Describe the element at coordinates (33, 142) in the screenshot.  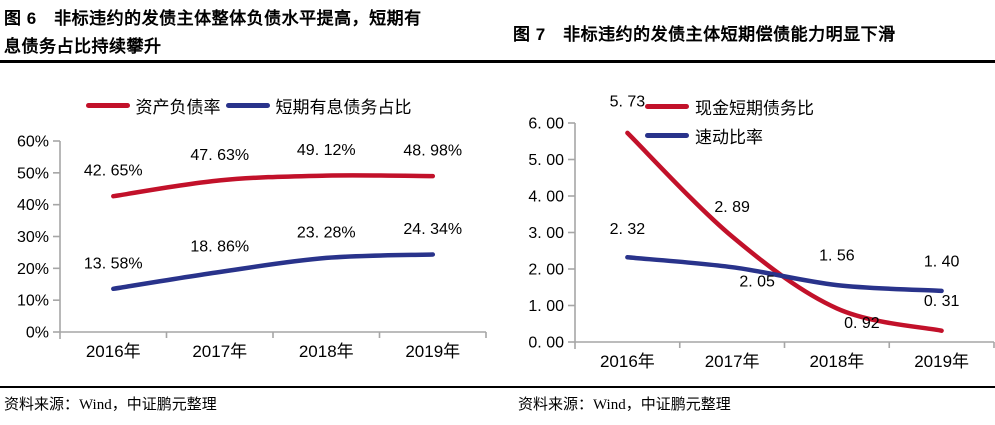
I see `y-tick-label: 60%` at that location.